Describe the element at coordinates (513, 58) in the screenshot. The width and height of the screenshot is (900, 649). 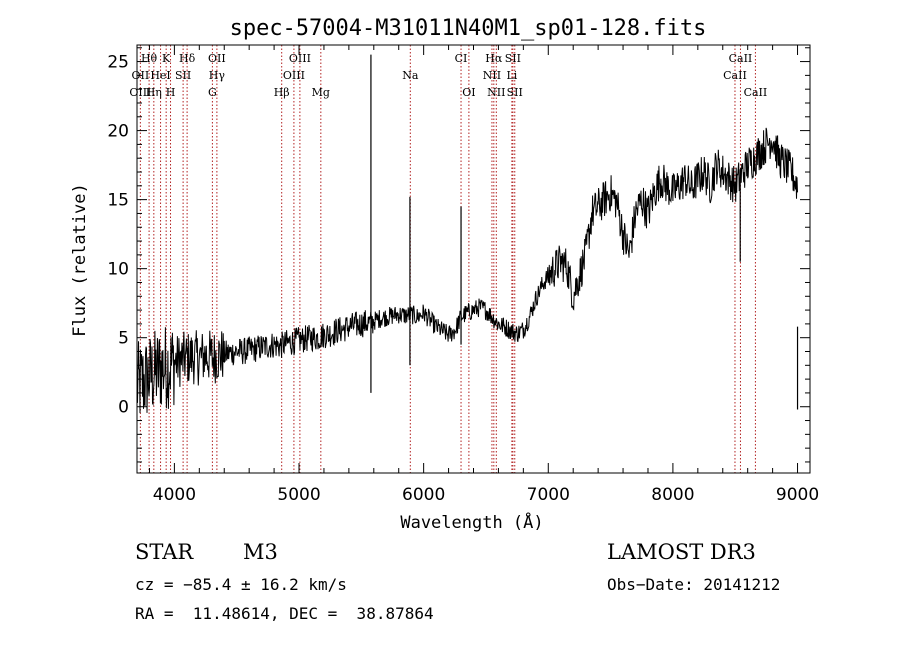
I see `line-label-7: SII` at that location.